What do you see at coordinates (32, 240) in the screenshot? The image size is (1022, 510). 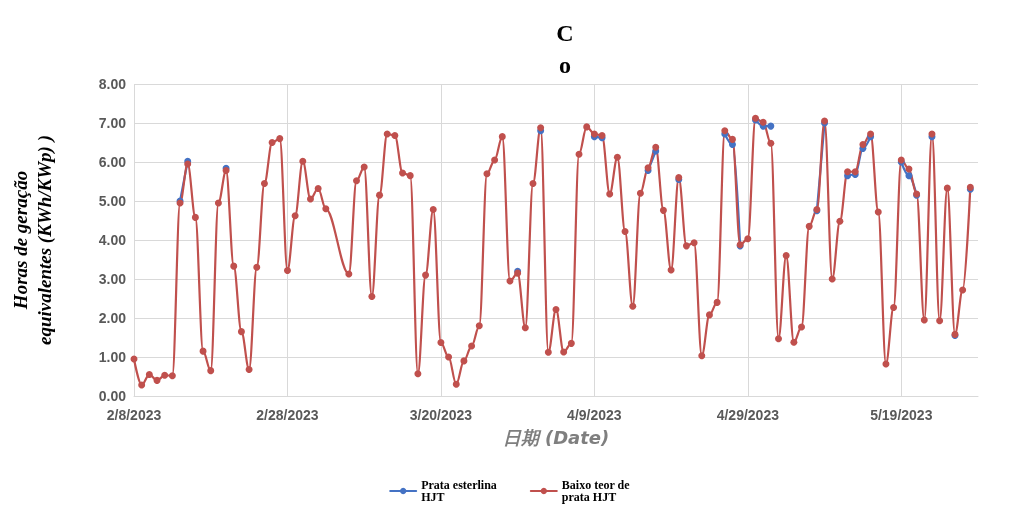 I see `y-axis-title: Horas de geração equivalentes (KWh/KWp) )` at bounding box center [32, 240].